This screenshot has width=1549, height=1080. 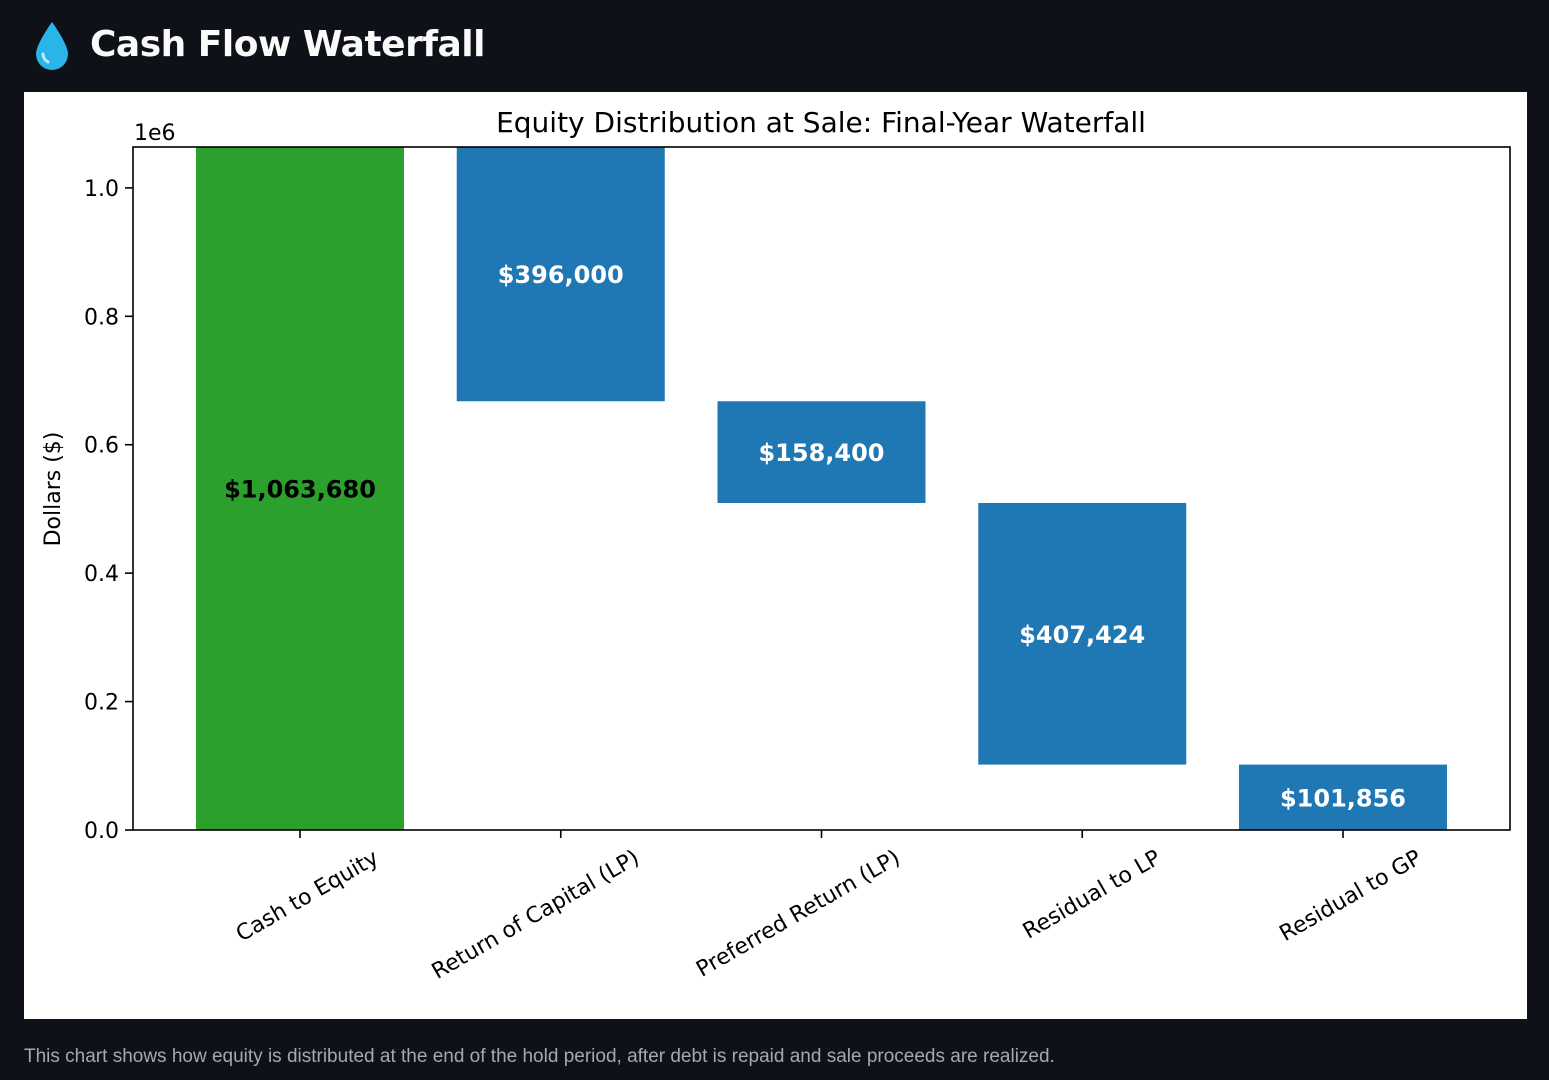 What do you see at coordinates (307, 897) in the screenshot?
I see `x-tick-label: Cash to Equity` at bounding box center [307, 897].